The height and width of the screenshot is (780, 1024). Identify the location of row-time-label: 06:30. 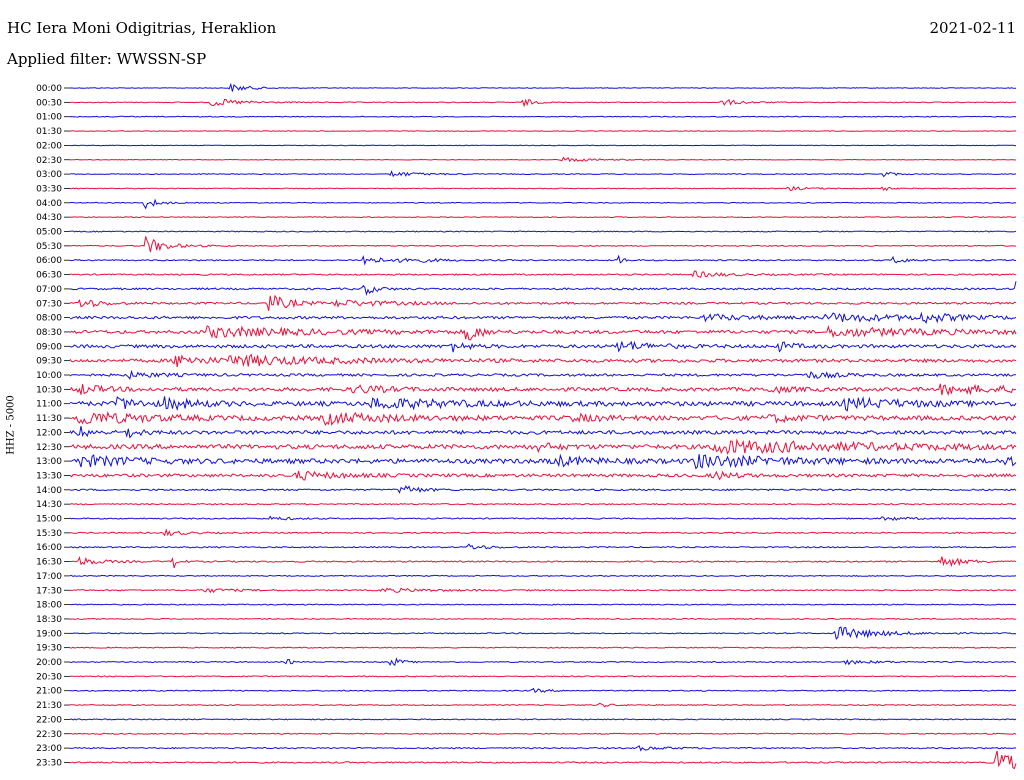
(49, 276).